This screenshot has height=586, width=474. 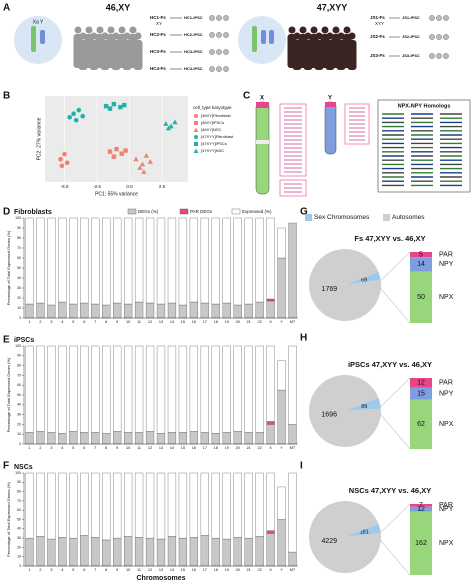 What do you see at coordinates (270, 570) in the screenshot?
I see `x-tick-label: X` at bounding box center [270, 570].